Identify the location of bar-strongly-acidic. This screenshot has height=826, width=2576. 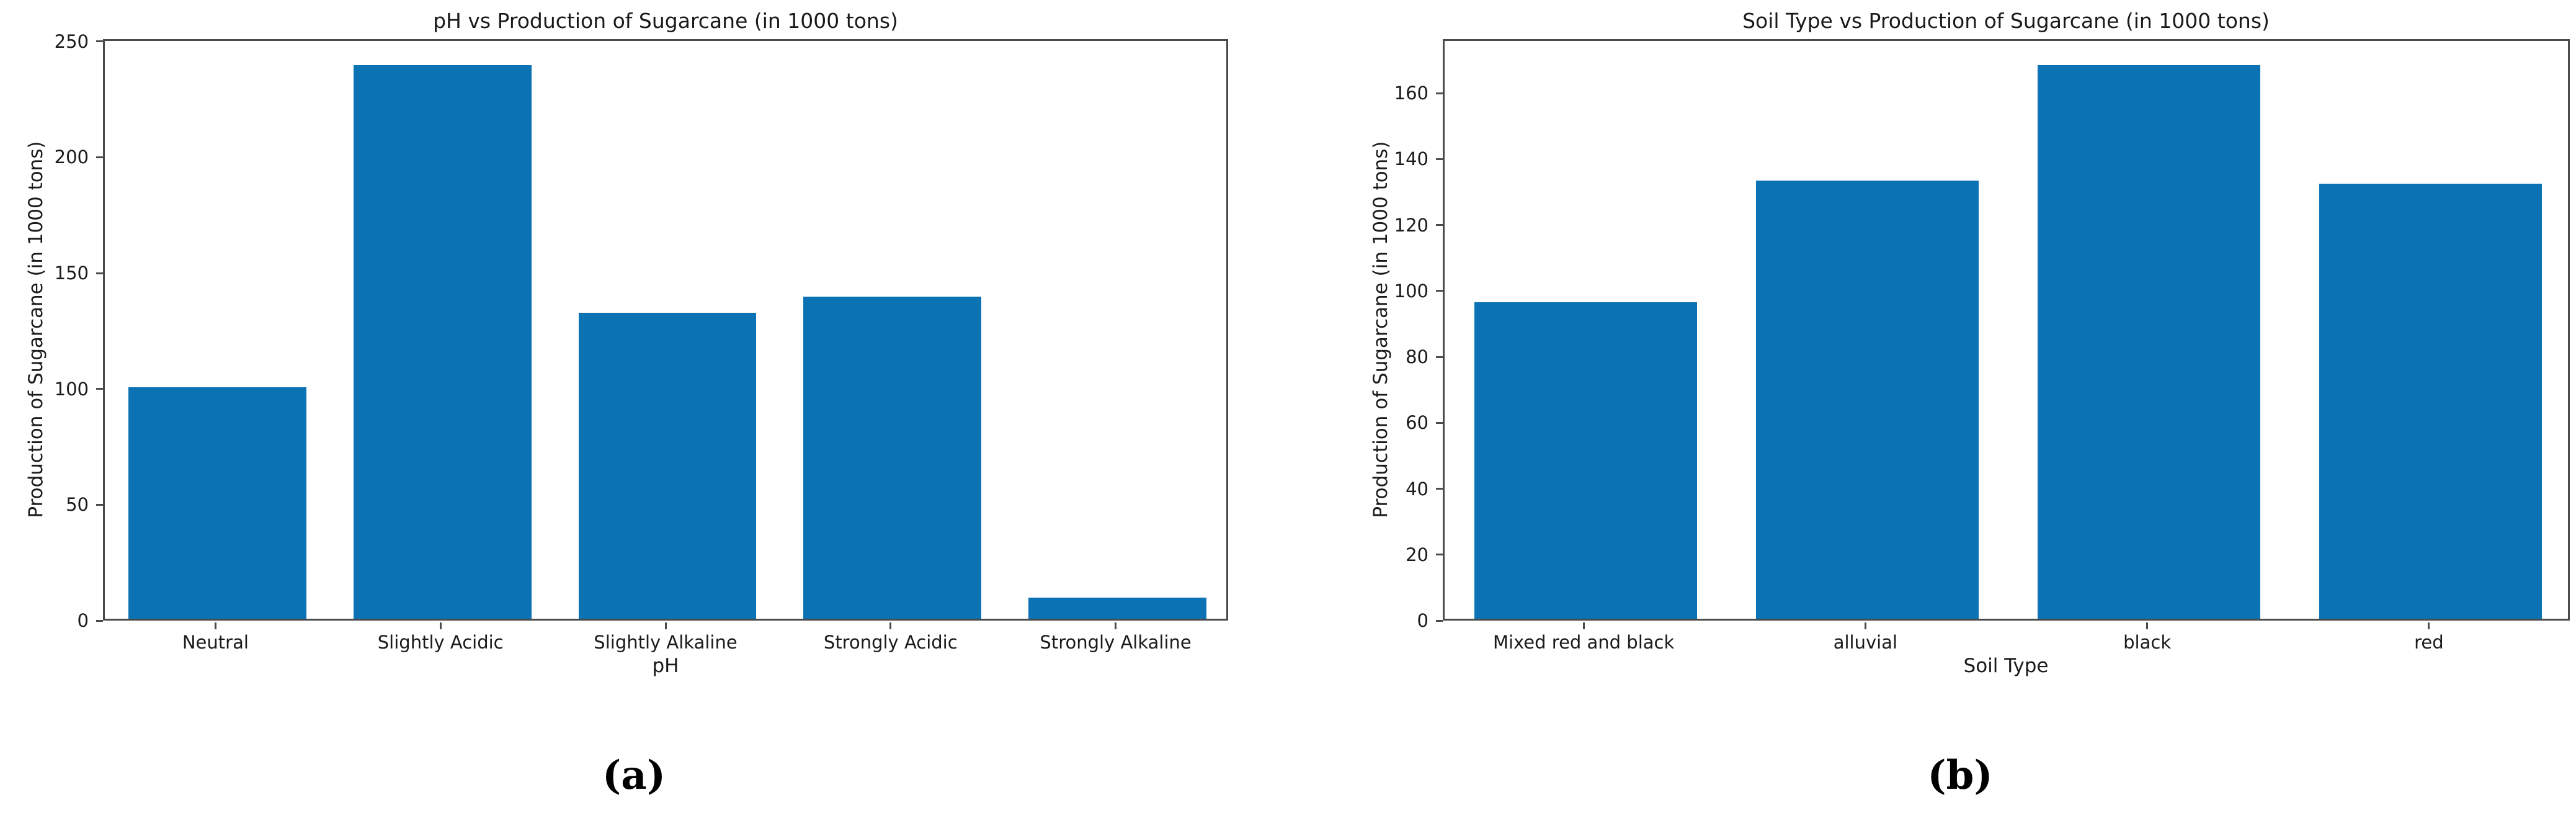
(892, 458).